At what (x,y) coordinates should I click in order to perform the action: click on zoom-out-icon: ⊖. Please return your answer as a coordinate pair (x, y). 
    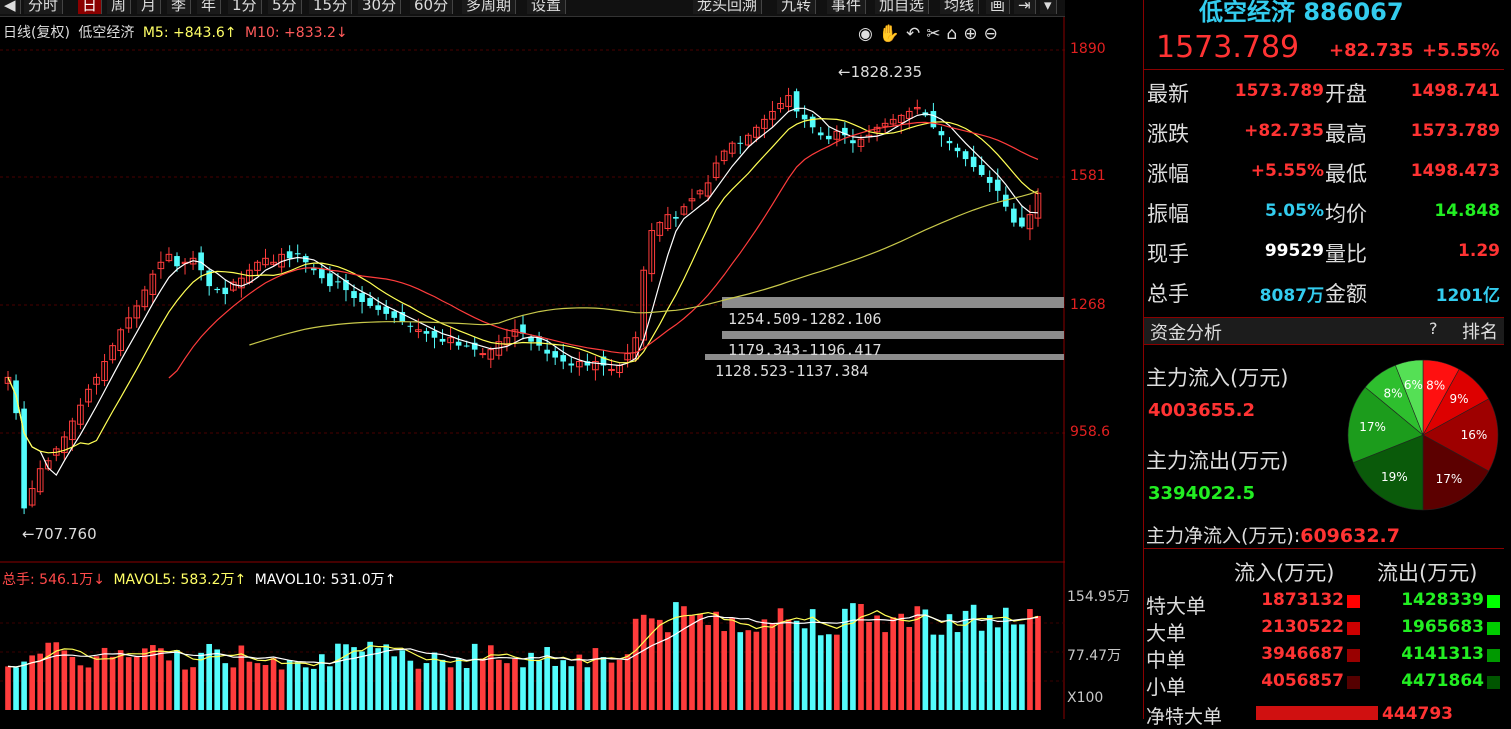
    Looking at the image, I should click on (993, 34).